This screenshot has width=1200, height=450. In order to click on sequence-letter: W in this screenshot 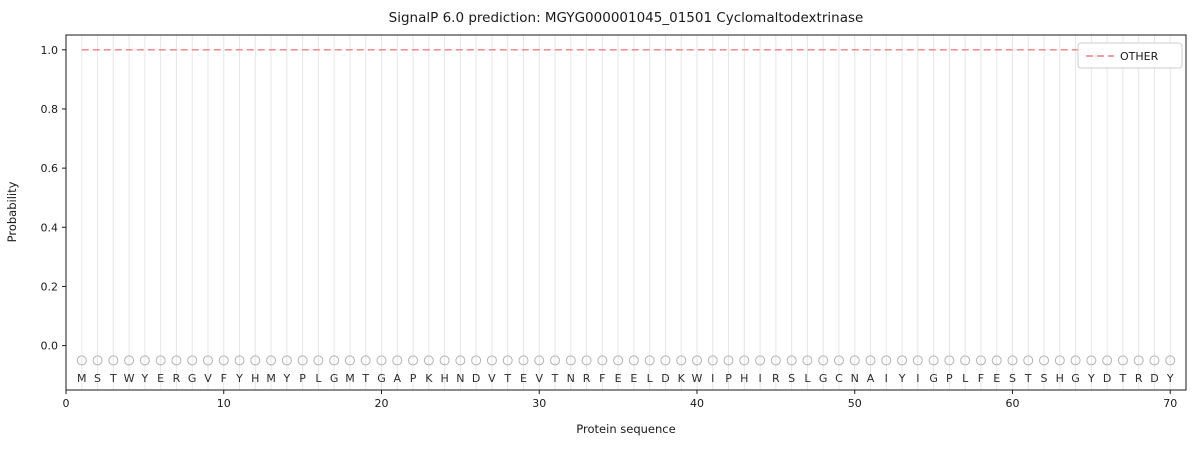, I will do `click(697, 378)`.